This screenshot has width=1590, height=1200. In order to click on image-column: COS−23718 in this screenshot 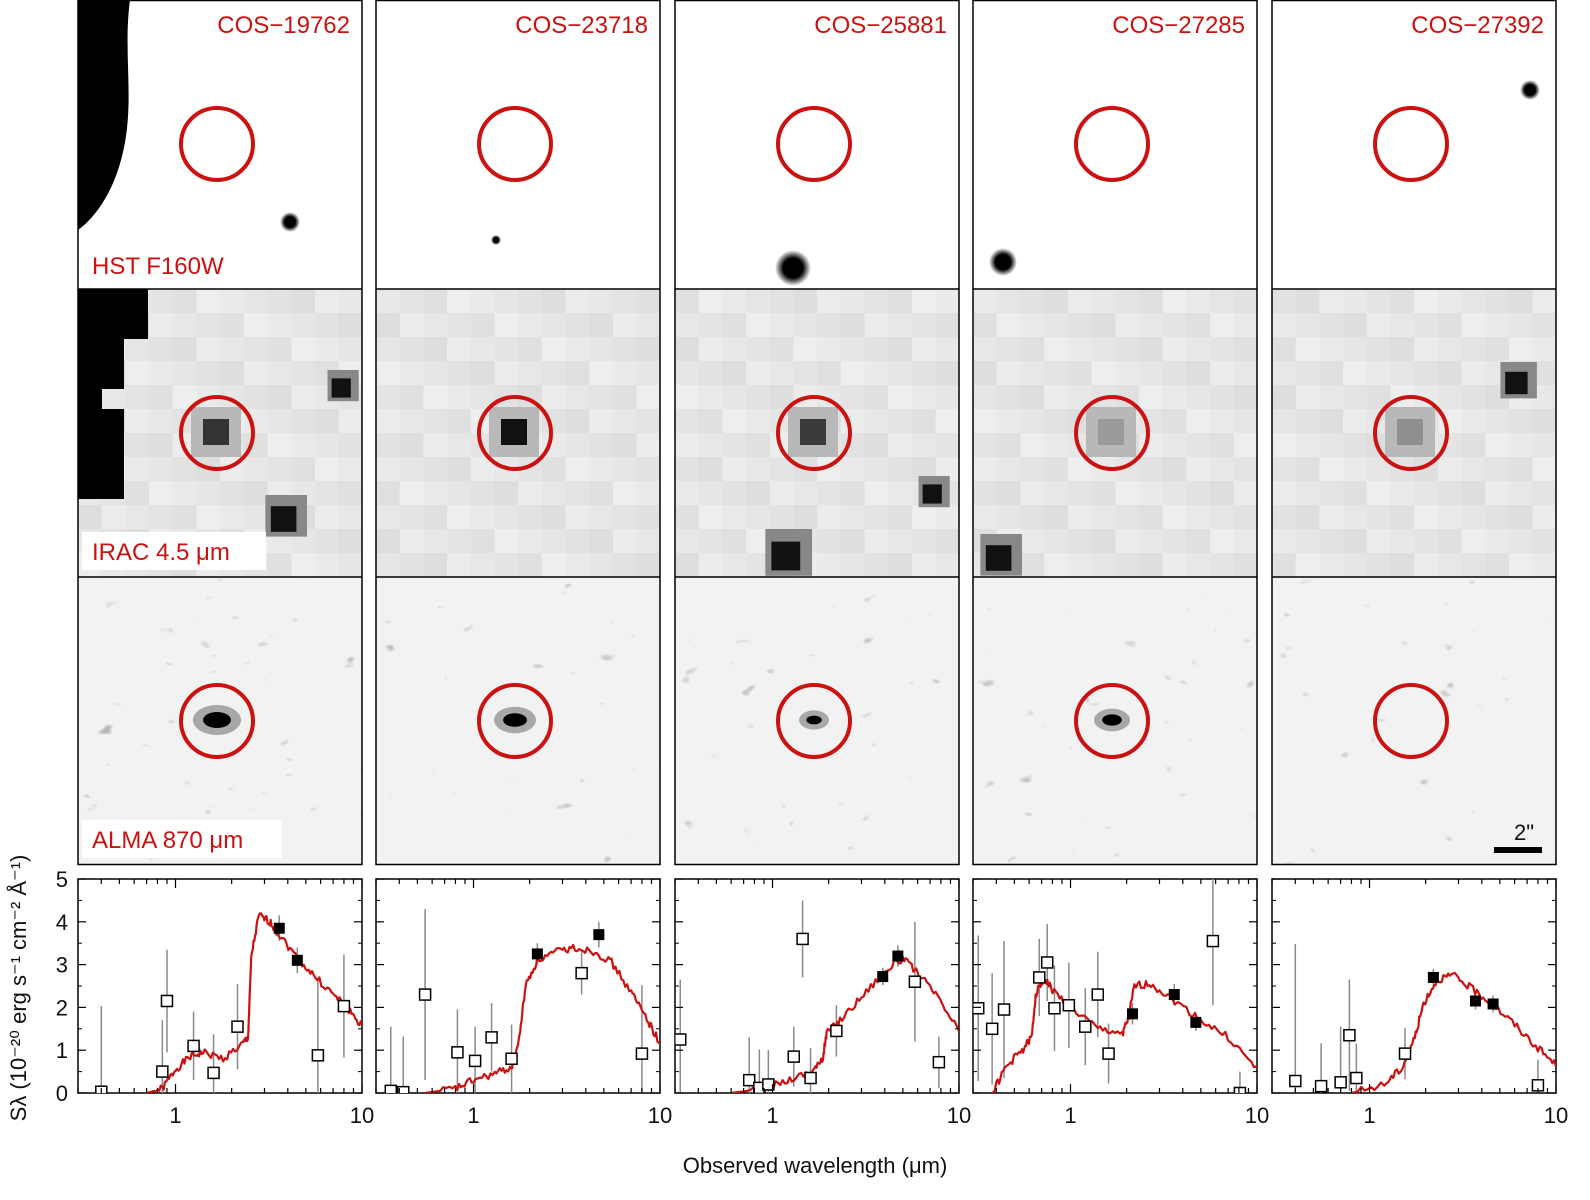, I will do `click(518, 433)`.